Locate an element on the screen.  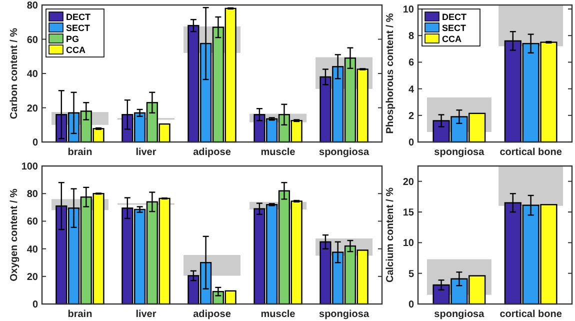
legend-label: PG is located at coordinates (73, 39).